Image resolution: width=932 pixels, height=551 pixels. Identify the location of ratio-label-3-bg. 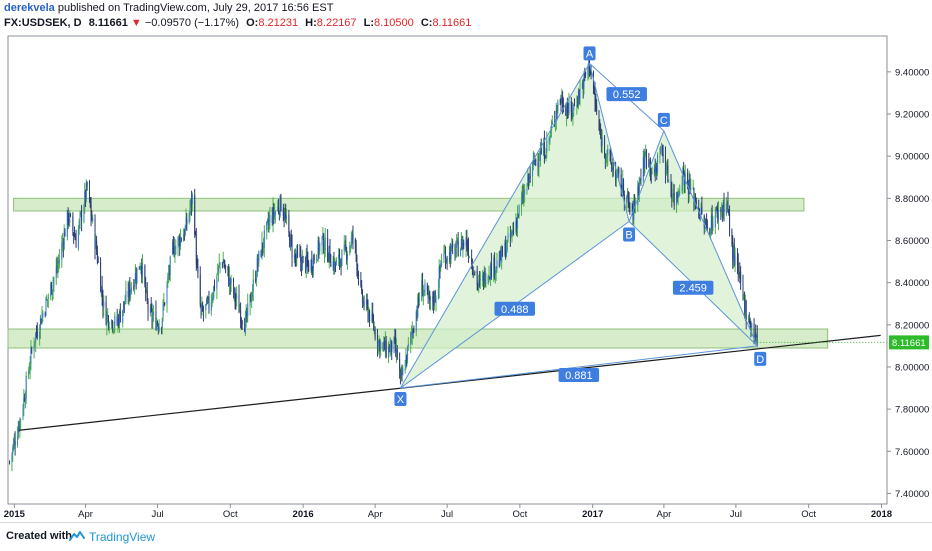
(579, 374).